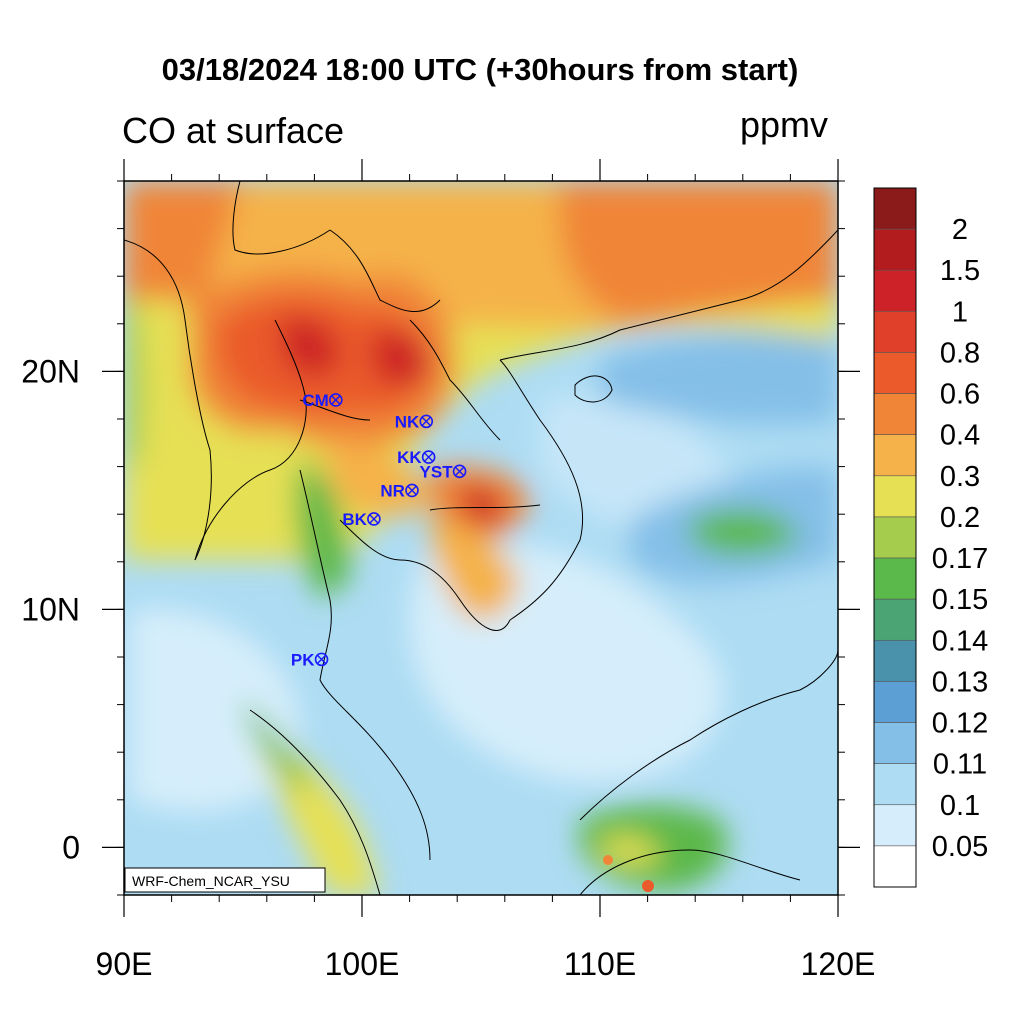 The image size is (1024, 1024). I want to click on colorbar-label: 0.3, so click(960, 477).